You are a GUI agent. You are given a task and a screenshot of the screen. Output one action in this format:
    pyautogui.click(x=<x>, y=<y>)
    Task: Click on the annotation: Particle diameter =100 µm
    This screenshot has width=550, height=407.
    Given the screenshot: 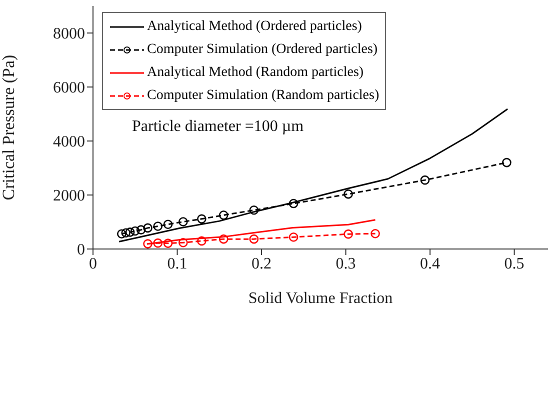 What is the action you would take?
    pyautogui.click(x=218, y=127)
    